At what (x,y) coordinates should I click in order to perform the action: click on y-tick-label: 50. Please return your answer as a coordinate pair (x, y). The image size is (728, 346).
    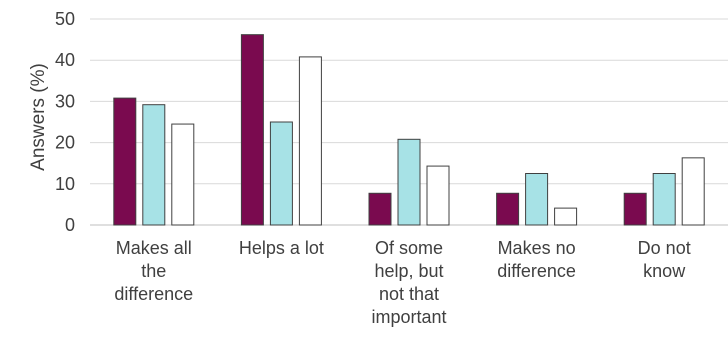
    Looking at the image, I should click on (65, 19).